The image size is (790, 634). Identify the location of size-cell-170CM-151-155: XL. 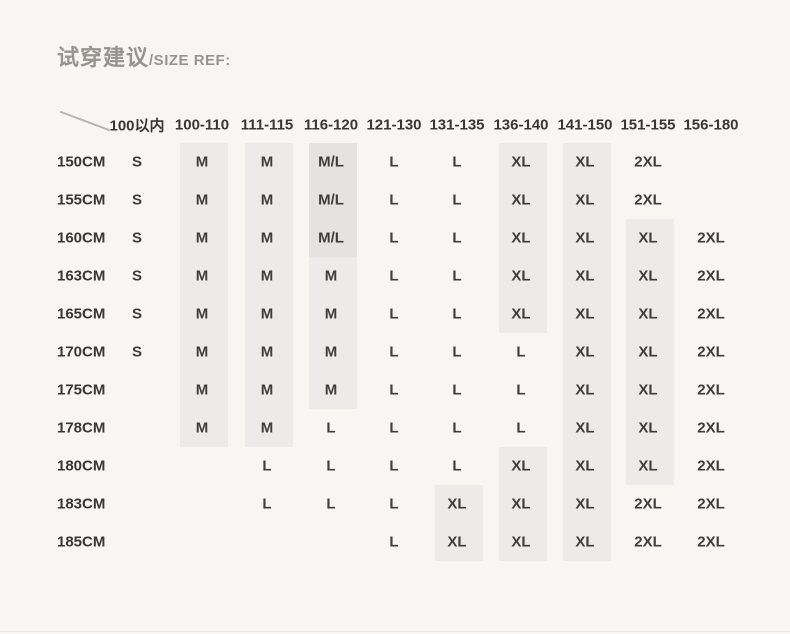
(648, 352).